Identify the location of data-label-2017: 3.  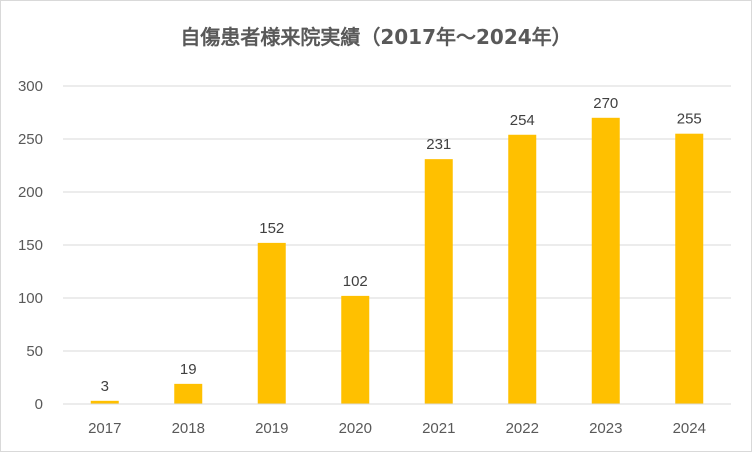
(105, 386).